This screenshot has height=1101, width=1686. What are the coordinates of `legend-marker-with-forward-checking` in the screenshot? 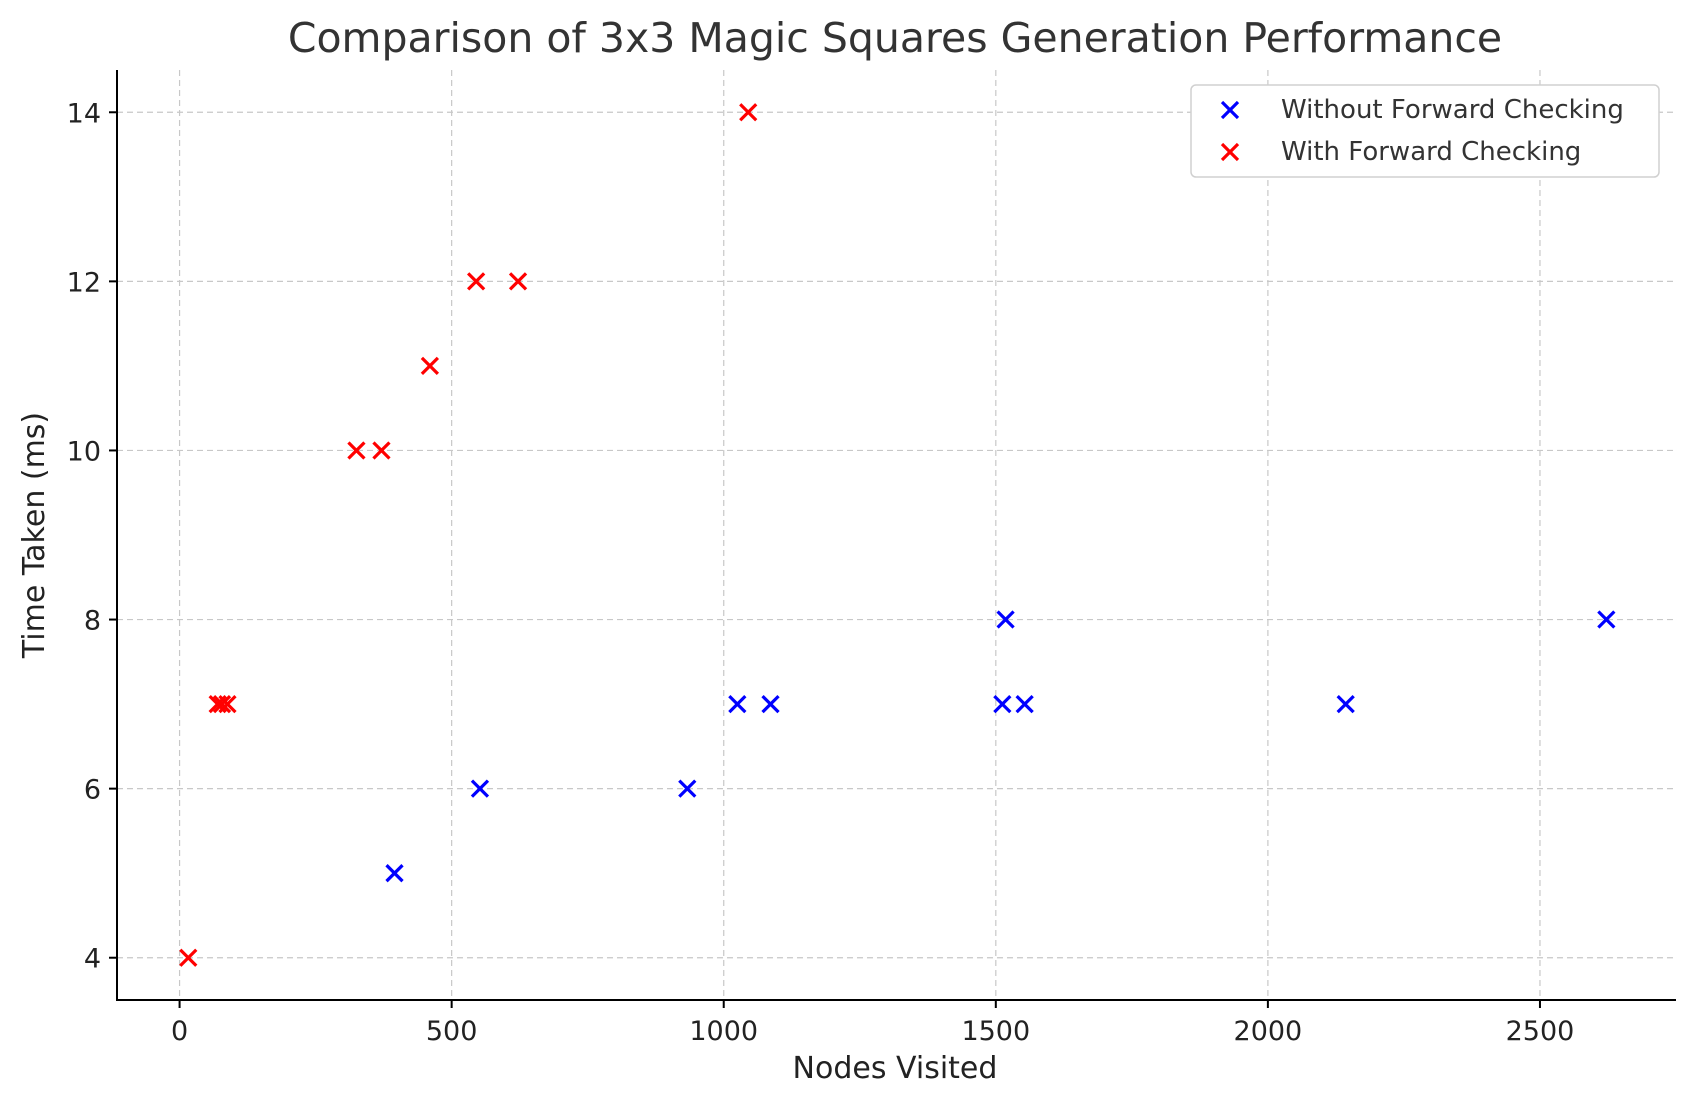 It's located at (1230, 152).